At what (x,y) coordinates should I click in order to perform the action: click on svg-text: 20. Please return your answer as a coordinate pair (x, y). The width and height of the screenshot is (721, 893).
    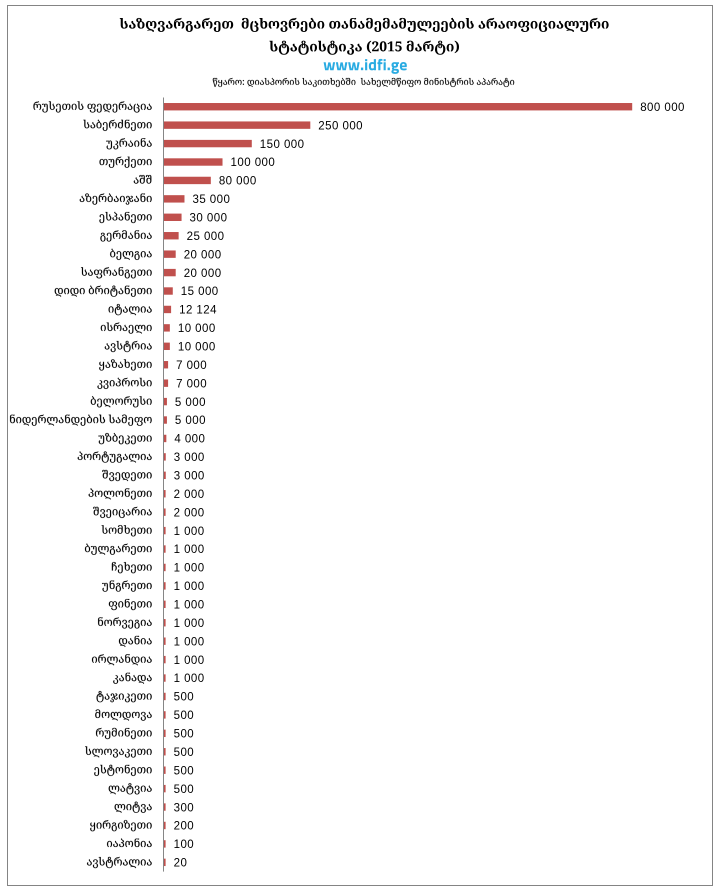
    Looking at the image, I should click on (181, 864).